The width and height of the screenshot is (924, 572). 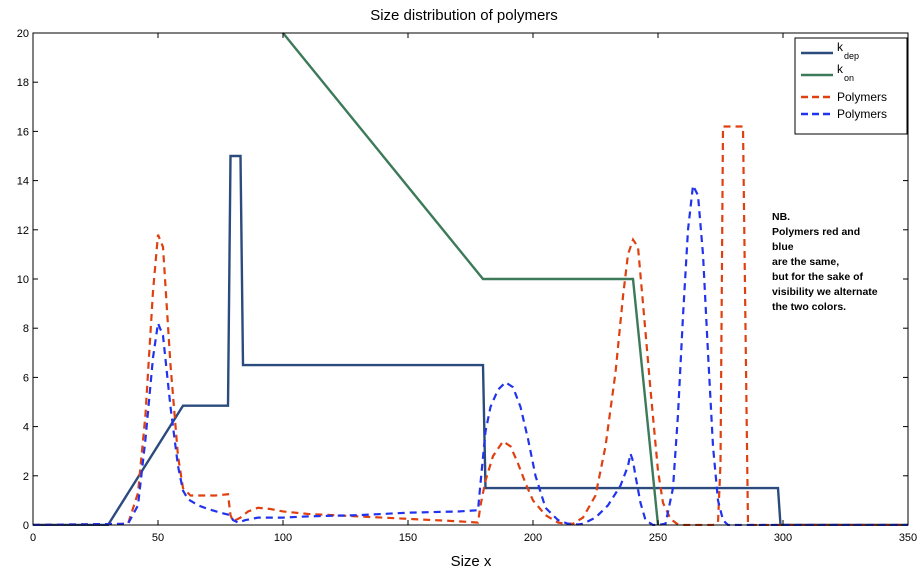 I want to click on y-tick-label: 16, so click(x=23, y=132).